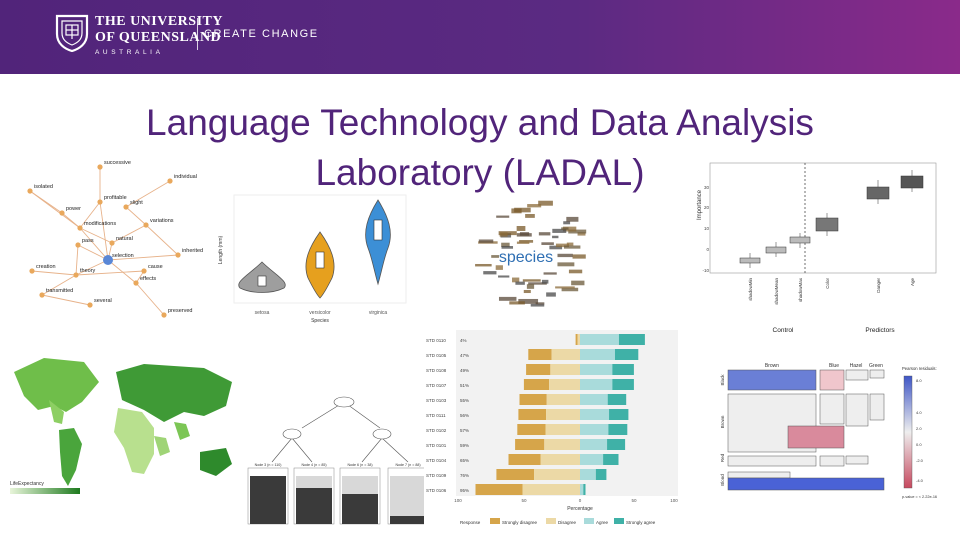 Image resolution: width=960 pixels, height=540 pixels. I want to click on network-node-label: profitable, so click(115, 198).